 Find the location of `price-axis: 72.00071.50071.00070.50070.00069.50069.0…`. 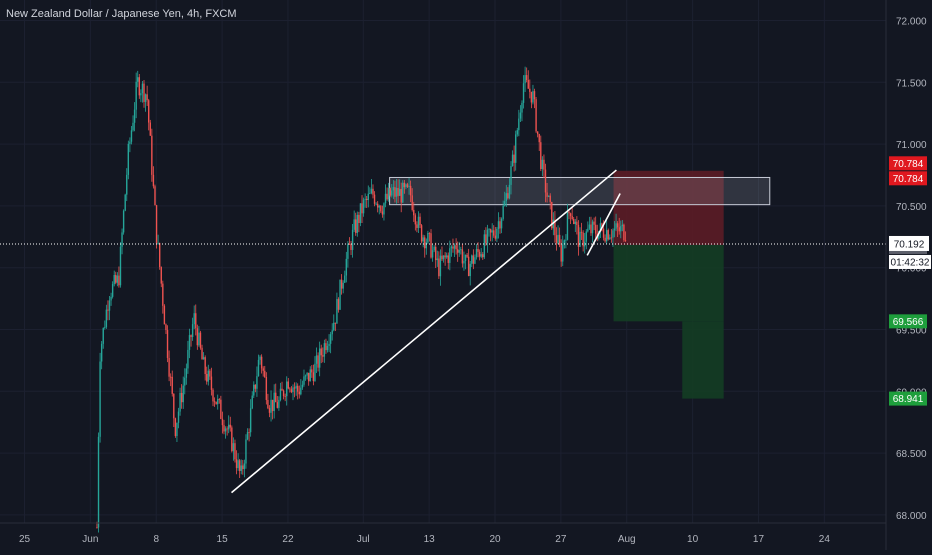

price-axis: 72.00071.50071.00070.50070.00069.50069.0… is located at coordinates (906, 275).